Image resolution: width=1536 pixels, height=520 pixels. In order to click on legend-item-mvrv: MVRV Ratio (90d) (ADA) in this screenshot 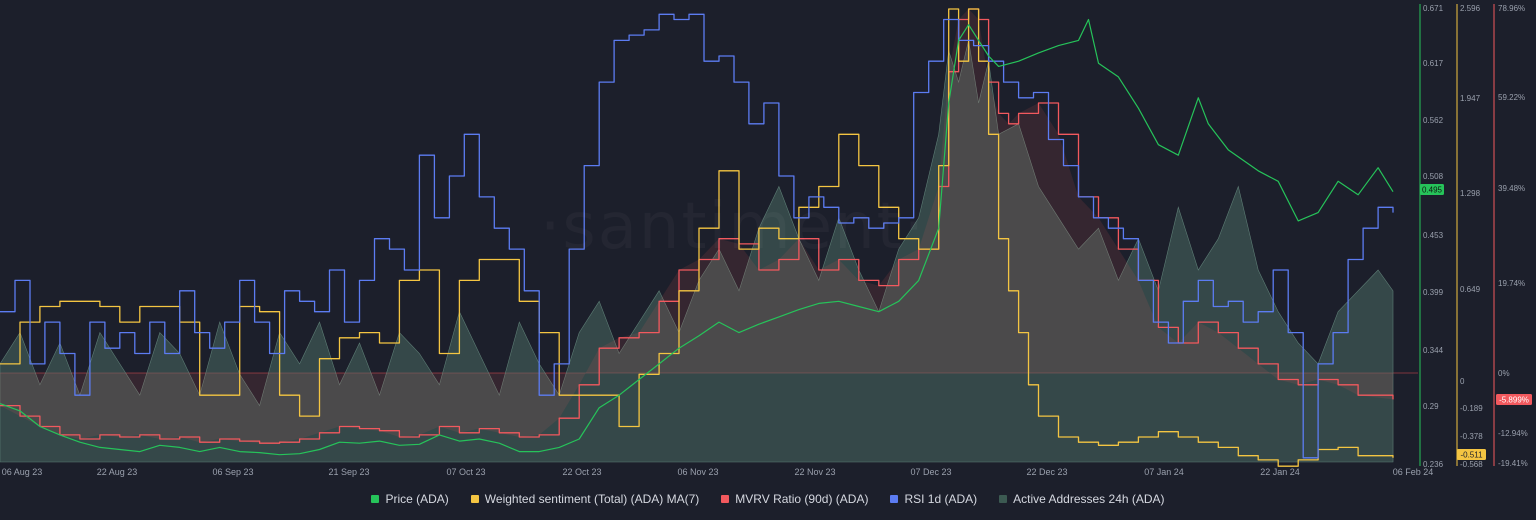, I will do `click(794, 499)`.